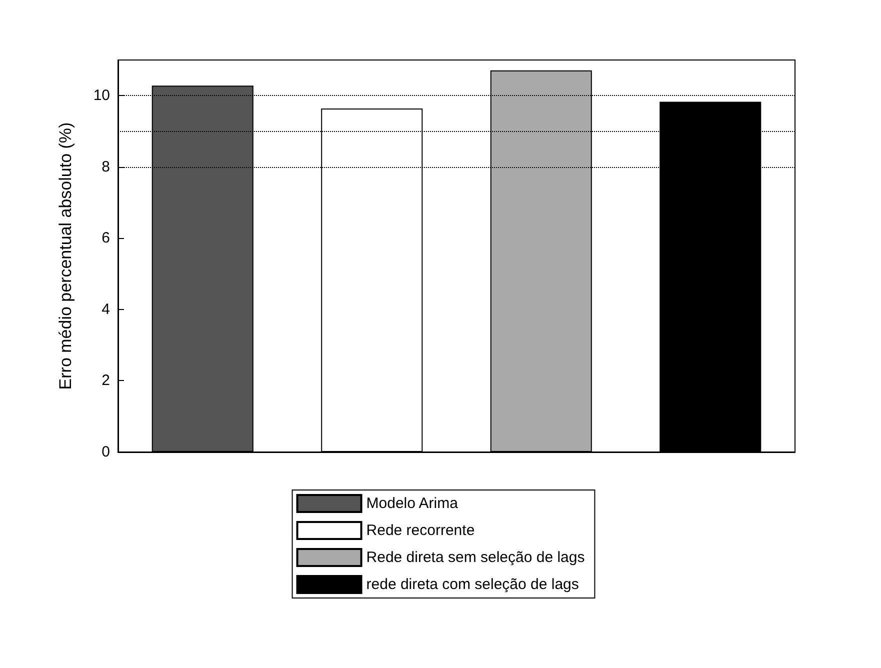 Image resolution: width=881 pixels, height=668 pixels. Describe the element at coordinates (106, 452) in the screenshot. I see `y-tick-label: 0` at that location.